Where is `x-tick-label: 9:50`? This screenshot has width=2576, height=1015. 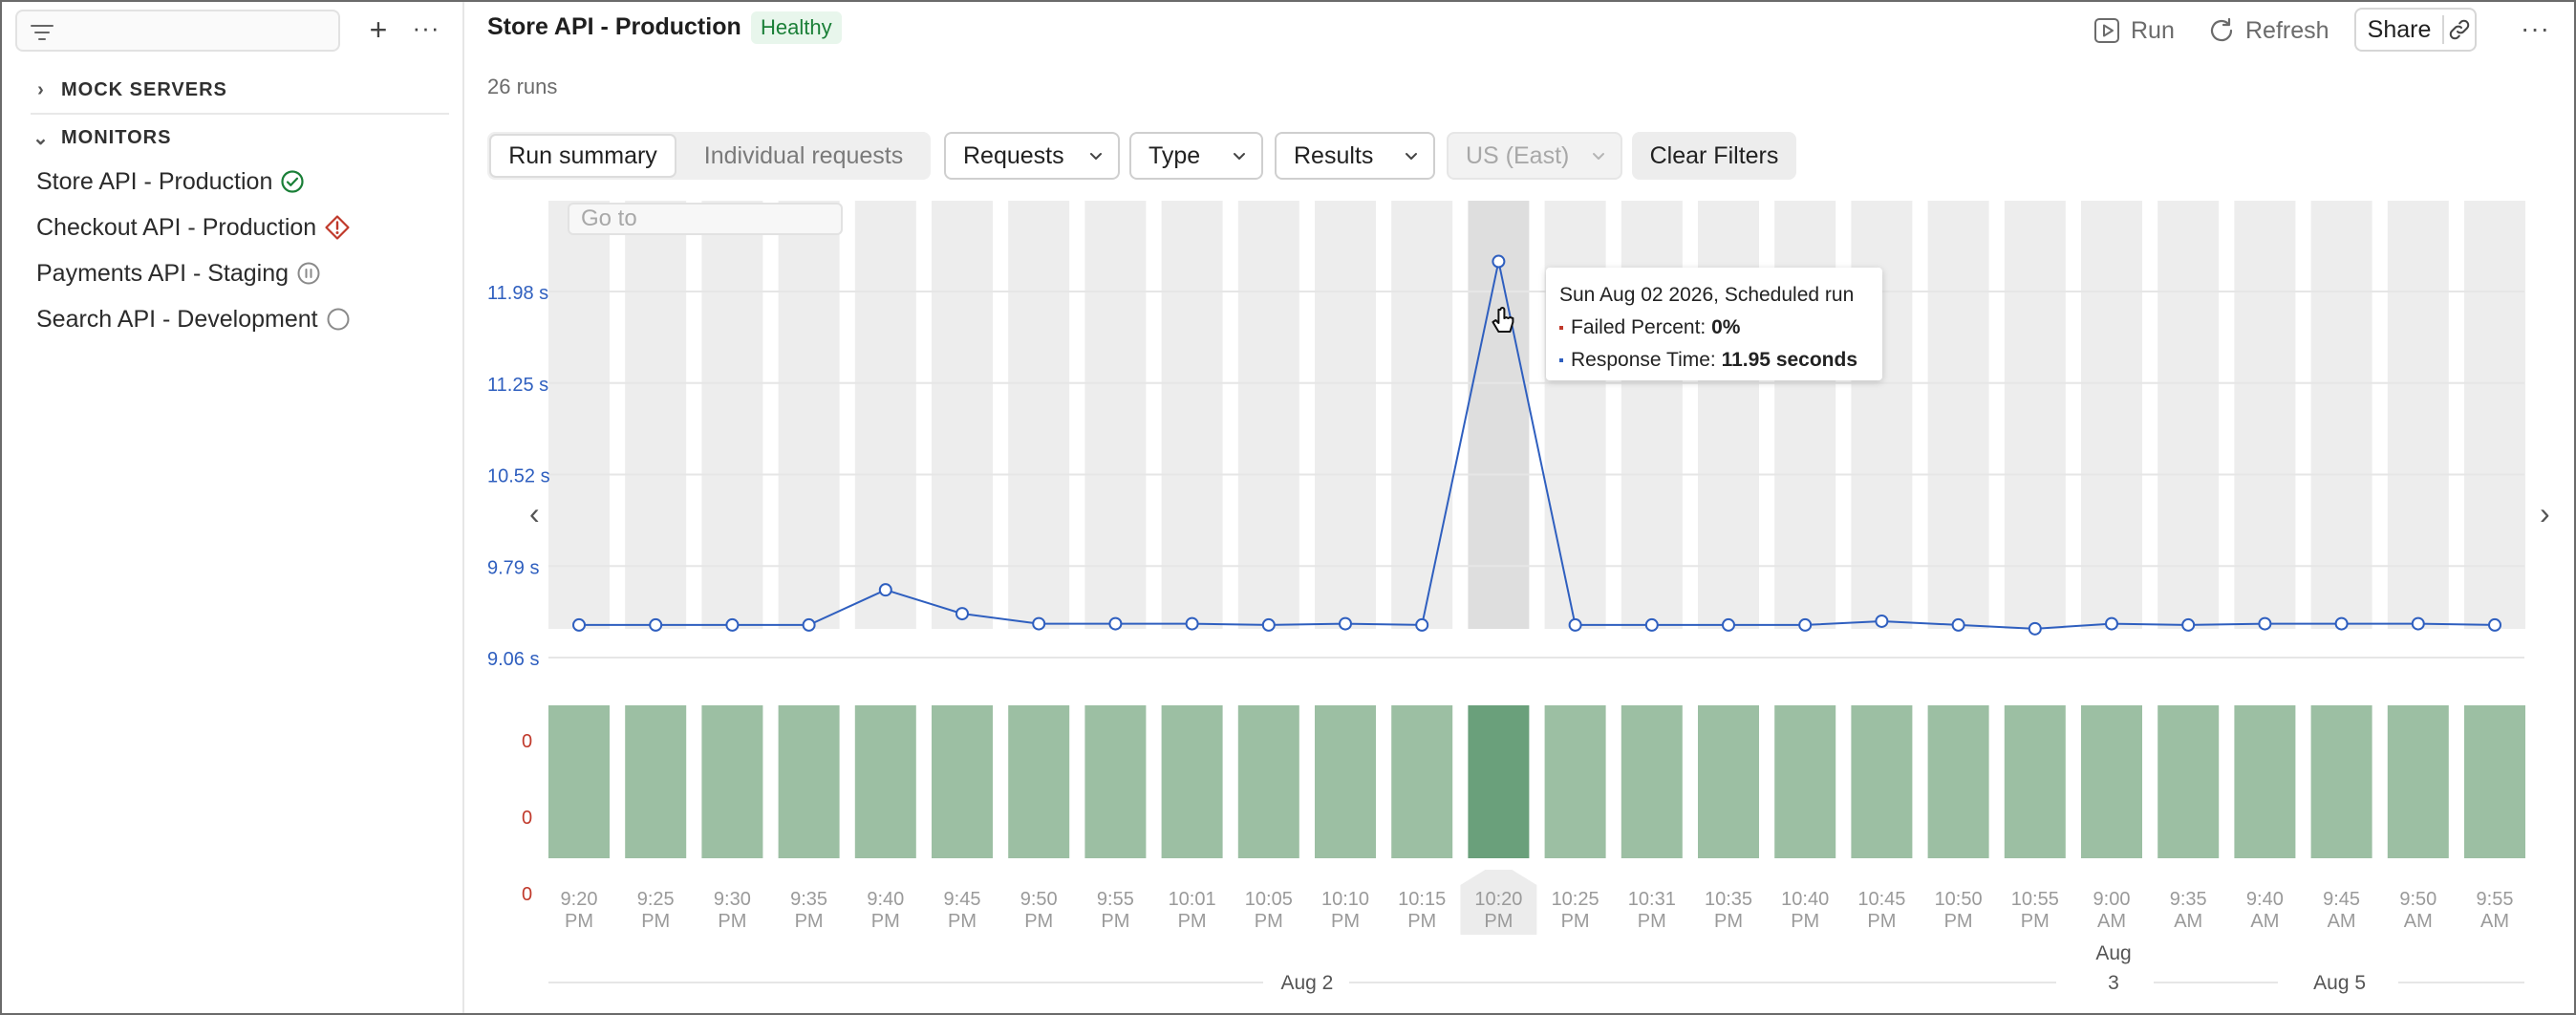 x-tick-label: 9:50 is located at coordinates (2417, 899).